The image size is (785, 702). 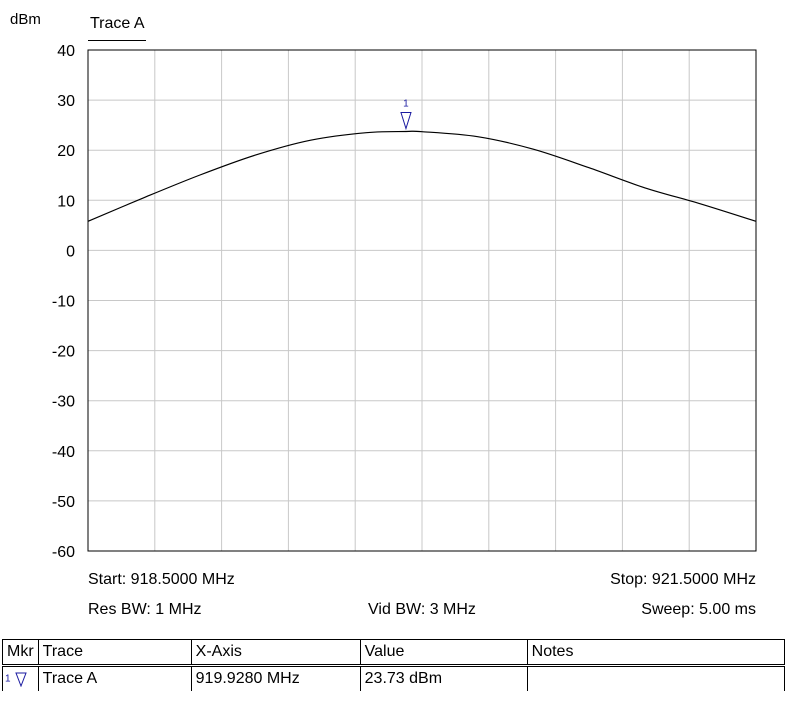 I want to click on y-tick-label: 30, so click(x=66, y=101).